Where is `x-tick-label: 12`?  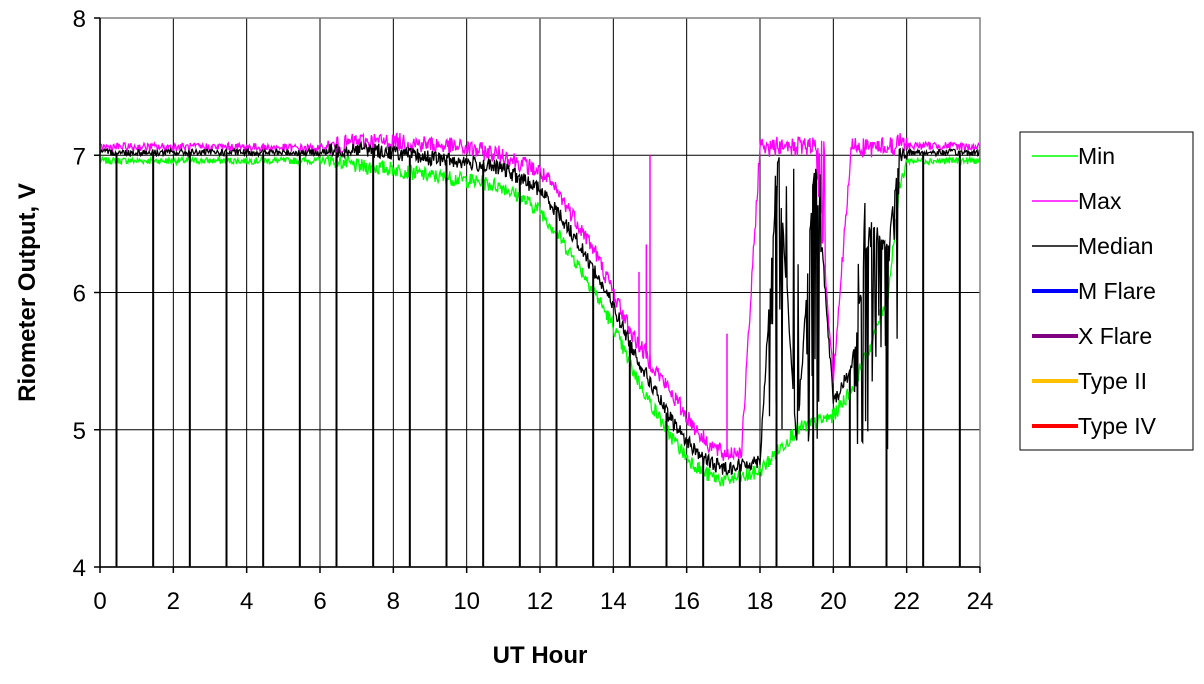 x-tick-label: 12 is located at coordinates (540, 601).